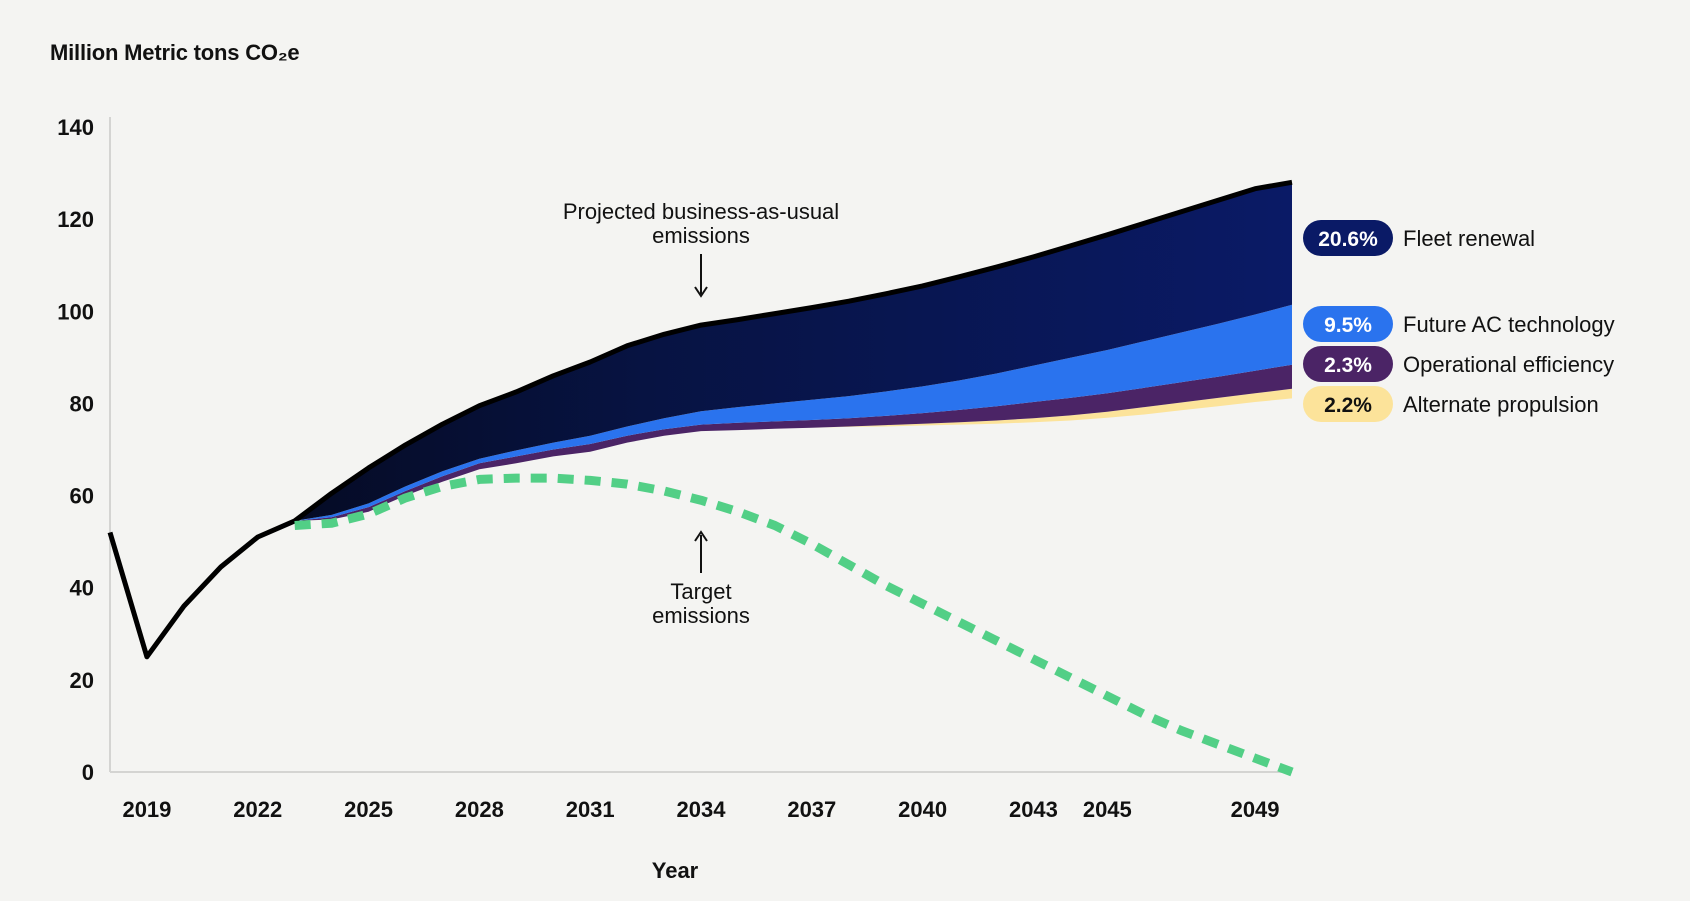 The image size is (1690, 901). I want to click on legend-pill-operational-efficiency, so click(1348, 364).